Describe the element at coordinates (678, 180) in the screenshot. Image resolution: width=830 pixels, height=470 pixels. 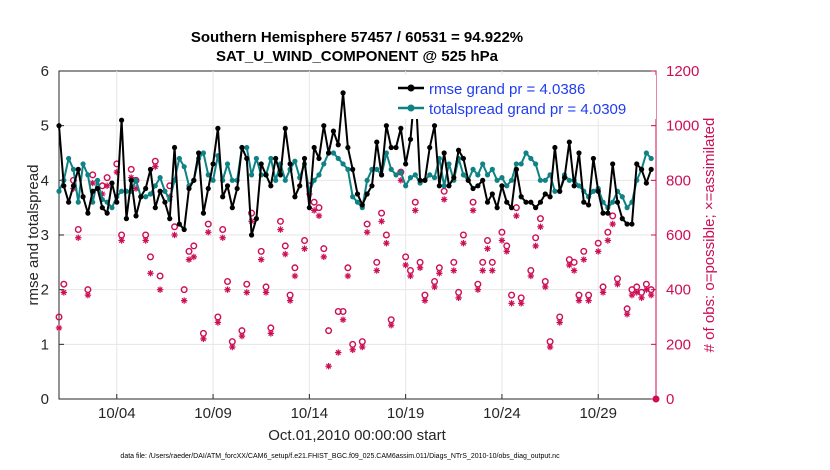
I see `y-right-tick-label: 800` at that location.